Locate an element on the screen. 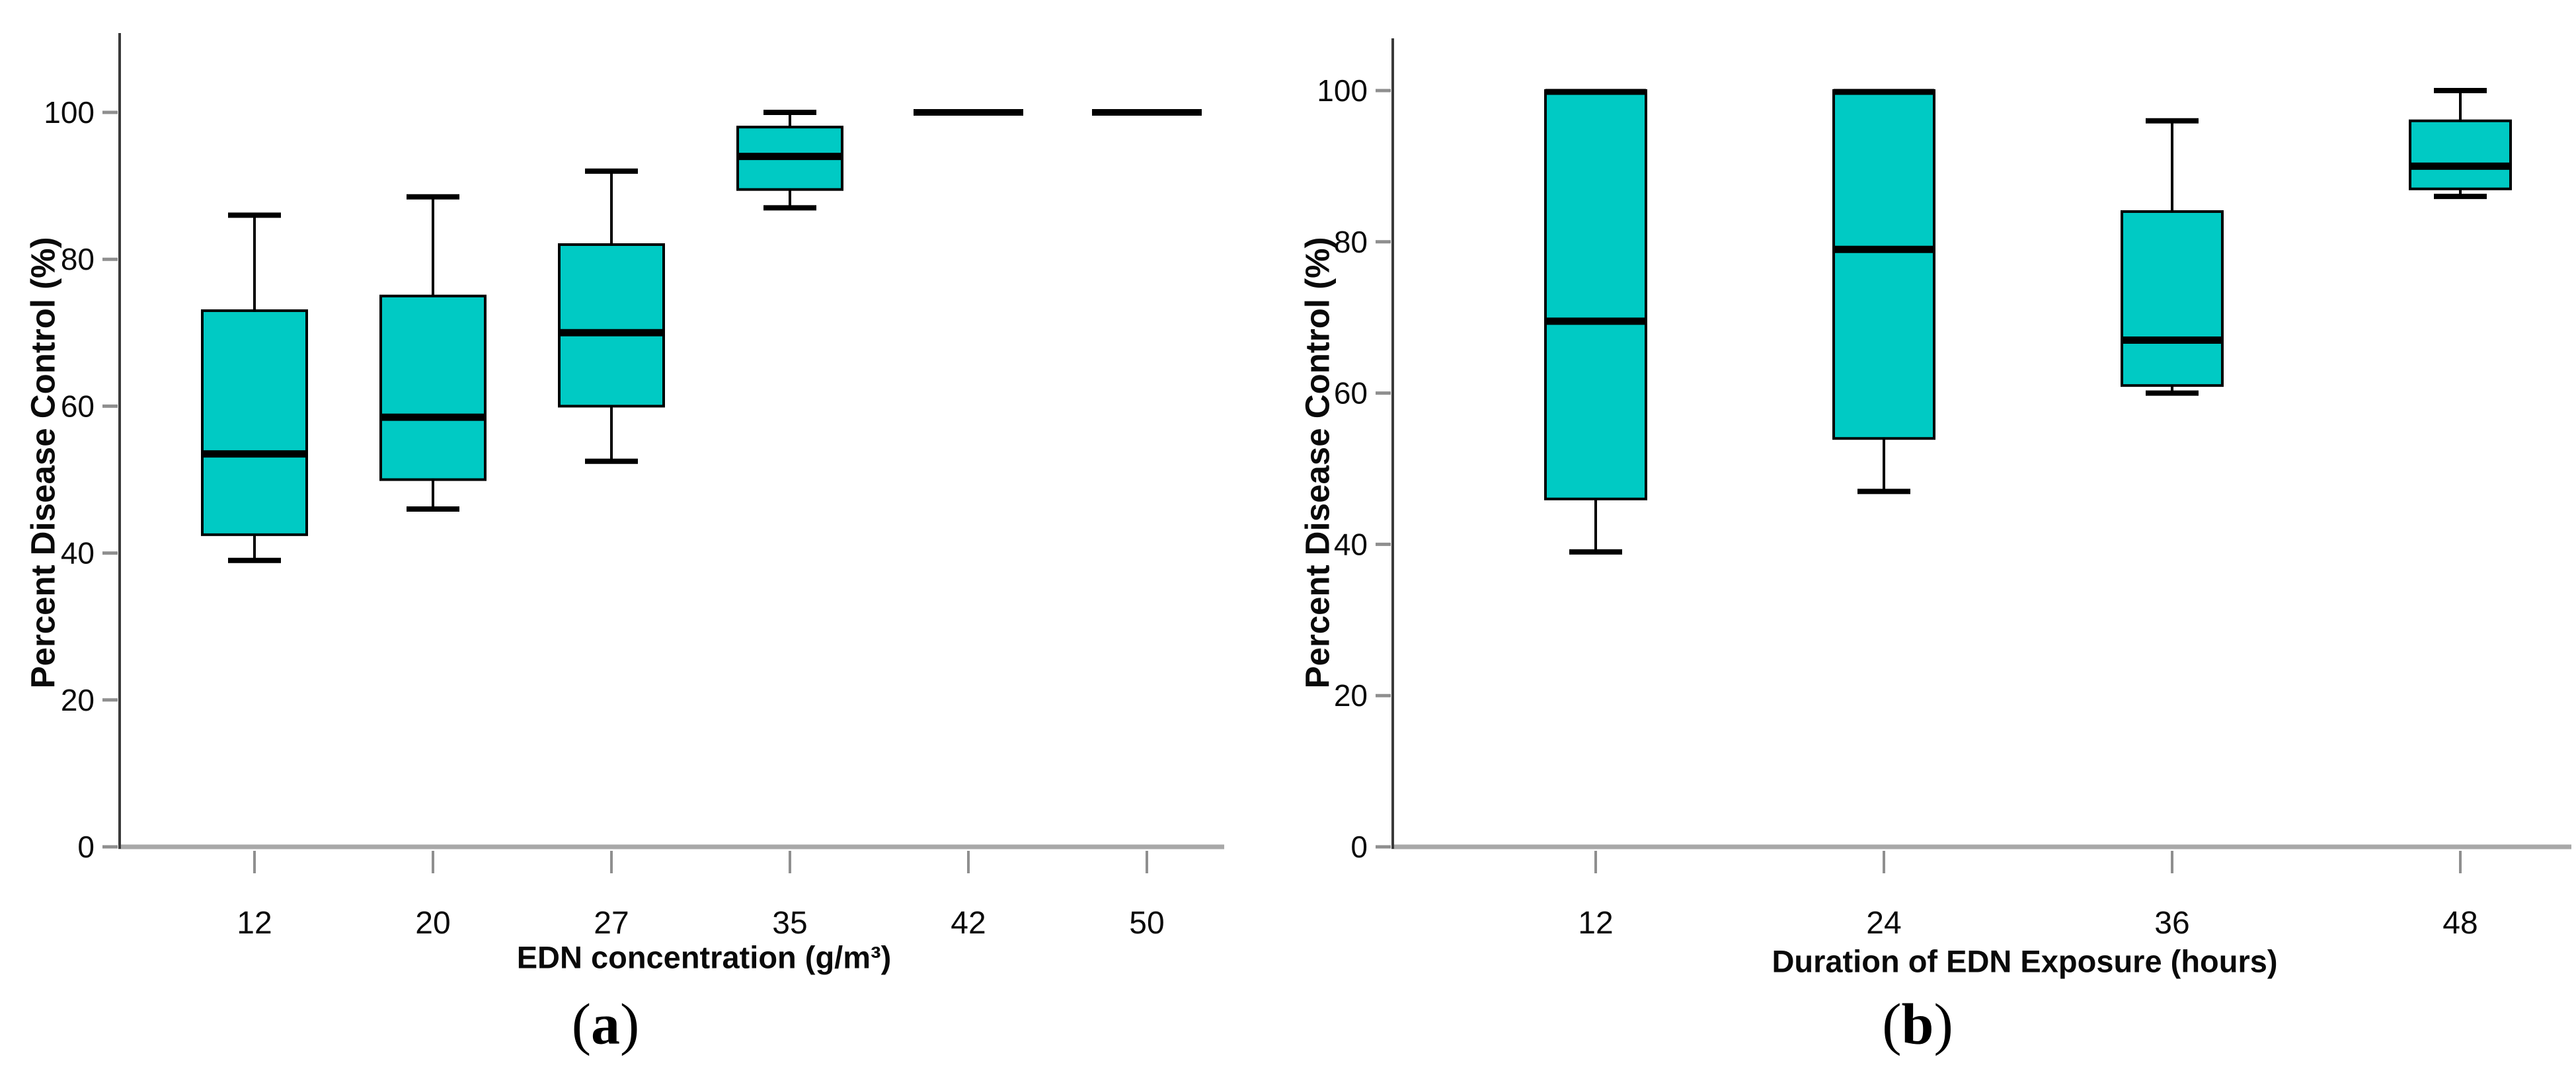 The height and width of the screenshot is (1065, 2576). x-tick-label-a-35: 35 is located at coordinates (789, 924).